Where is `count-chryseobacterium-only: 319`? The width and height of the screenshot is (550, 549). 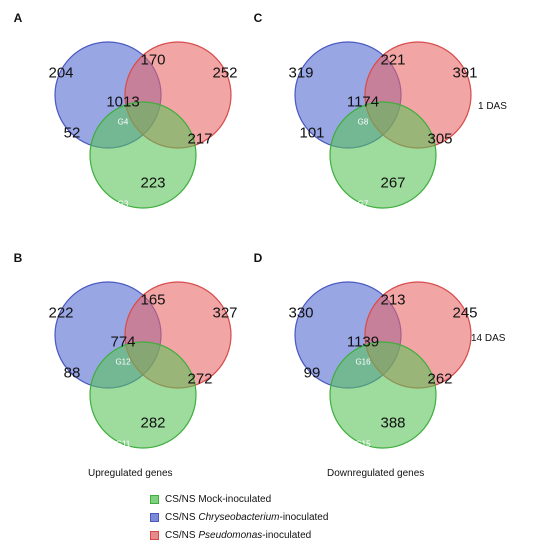
count-chryseobacterium-only: 319 is located at coordinates (300, 73).